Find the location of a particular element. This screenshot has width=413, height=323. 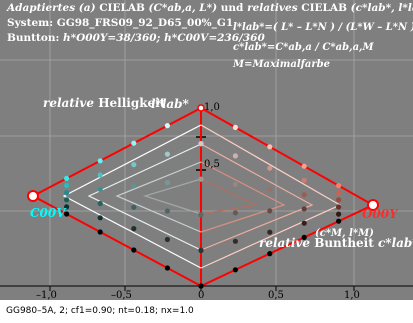

maximal-color-coords-text: (c*M, l*M) is located at coordinates (344, 233).